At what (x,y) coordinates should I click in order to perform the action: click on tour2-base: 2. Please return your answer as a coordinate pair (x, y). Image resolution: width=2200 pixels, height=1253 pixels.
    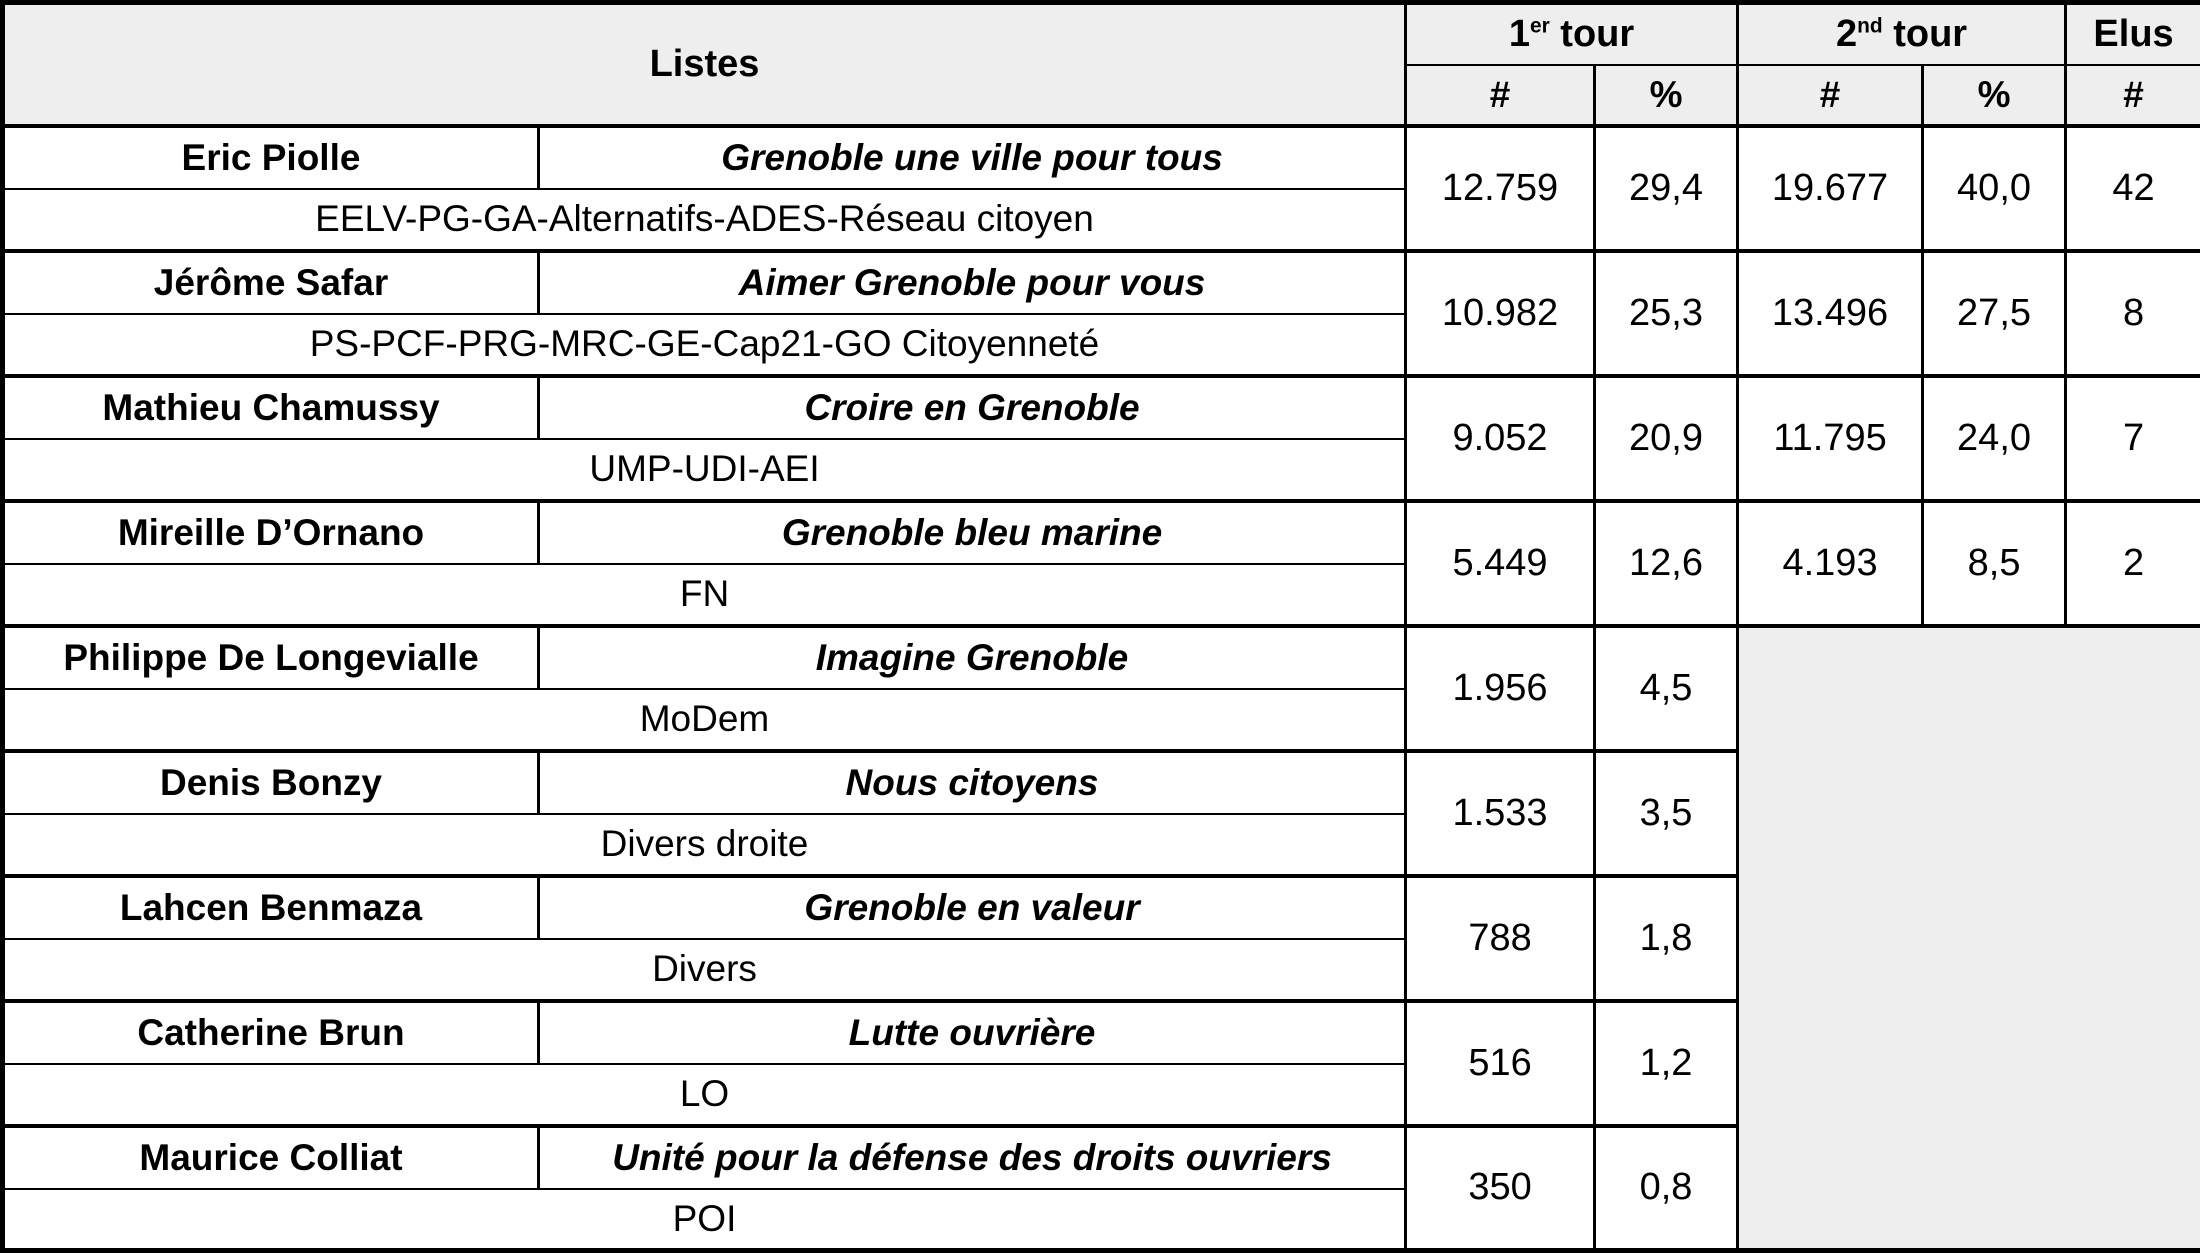
    Looking at the image, I should click on (1846, 34).